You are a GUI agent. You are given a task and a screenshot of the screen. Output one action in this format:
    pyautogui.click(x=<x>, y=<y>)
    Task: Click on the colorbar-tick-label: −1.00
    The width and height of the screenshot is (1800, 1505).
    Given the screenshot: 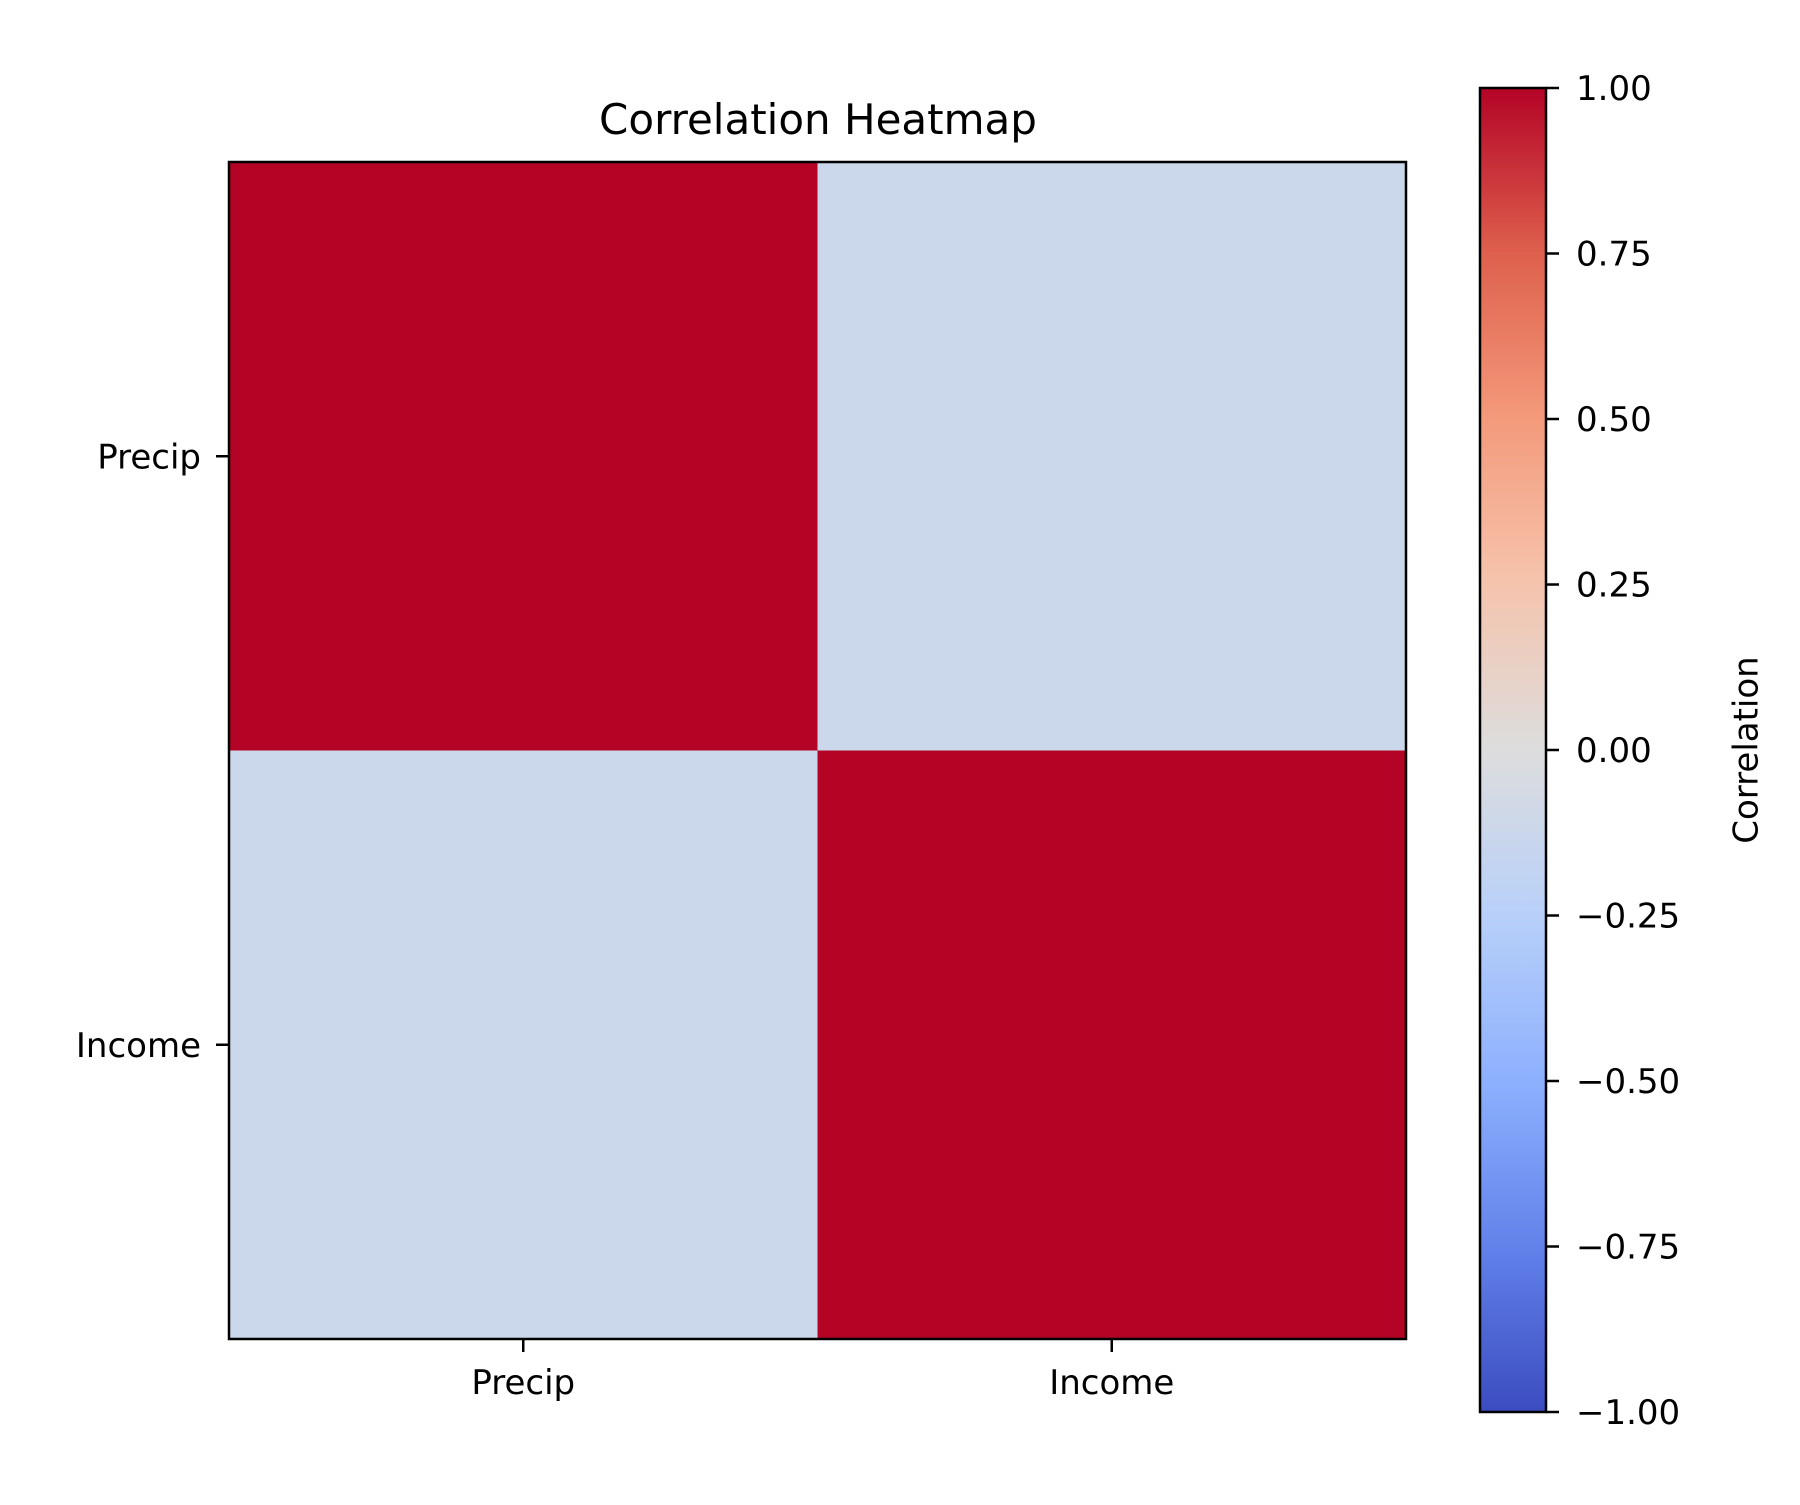 What is the action you would take?
    pyautogui.click(x=1628, y=1413)
    